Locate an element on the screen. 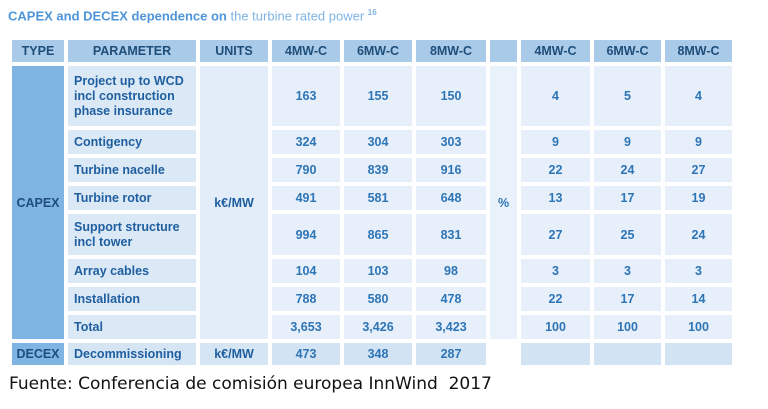  value-cell: 104 is located at coordinates (306, 271).